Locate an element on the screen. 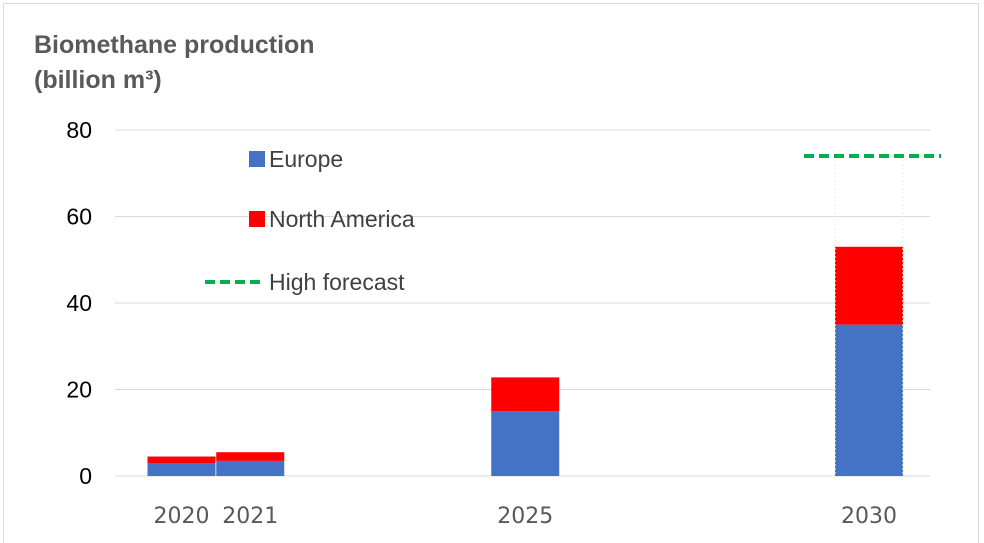  chart-title-line2: (billion m³) is located at coordinates (98, 80).